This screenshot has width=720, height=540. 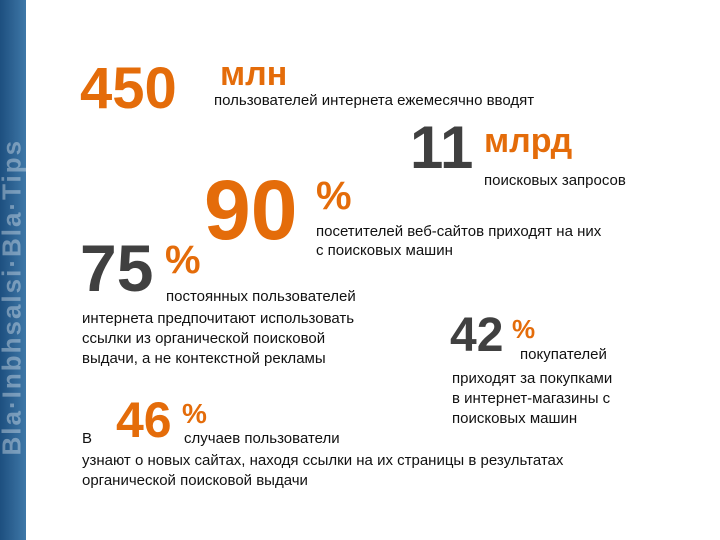 What do you see at coordinates (117, 268) in the screenshot?
I see `stat-75-number: 75` at bounding box center [117, 268].